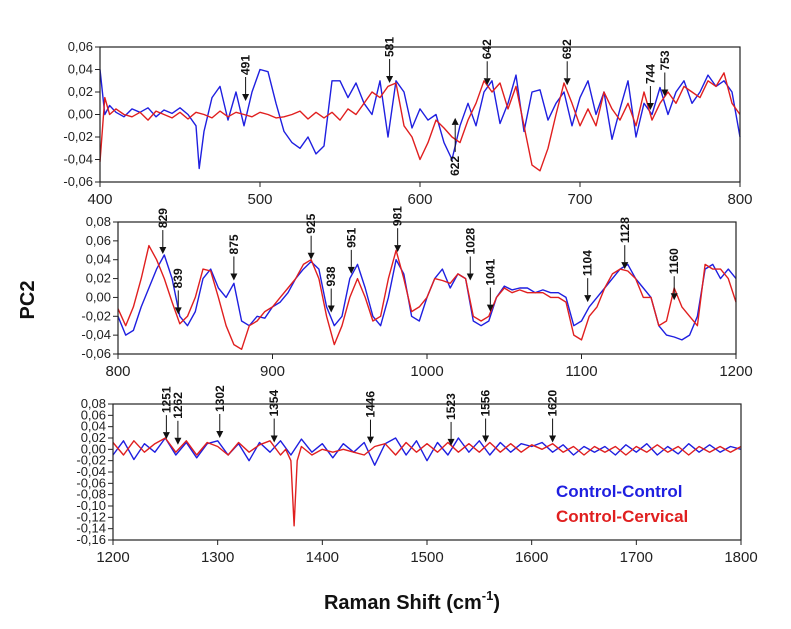 Image resolution: width=791 pixels, height=629 pixels. Describe the element at coordinates (217, 557) in the screenshot. I see `x-tick-label: 1300` at that location.